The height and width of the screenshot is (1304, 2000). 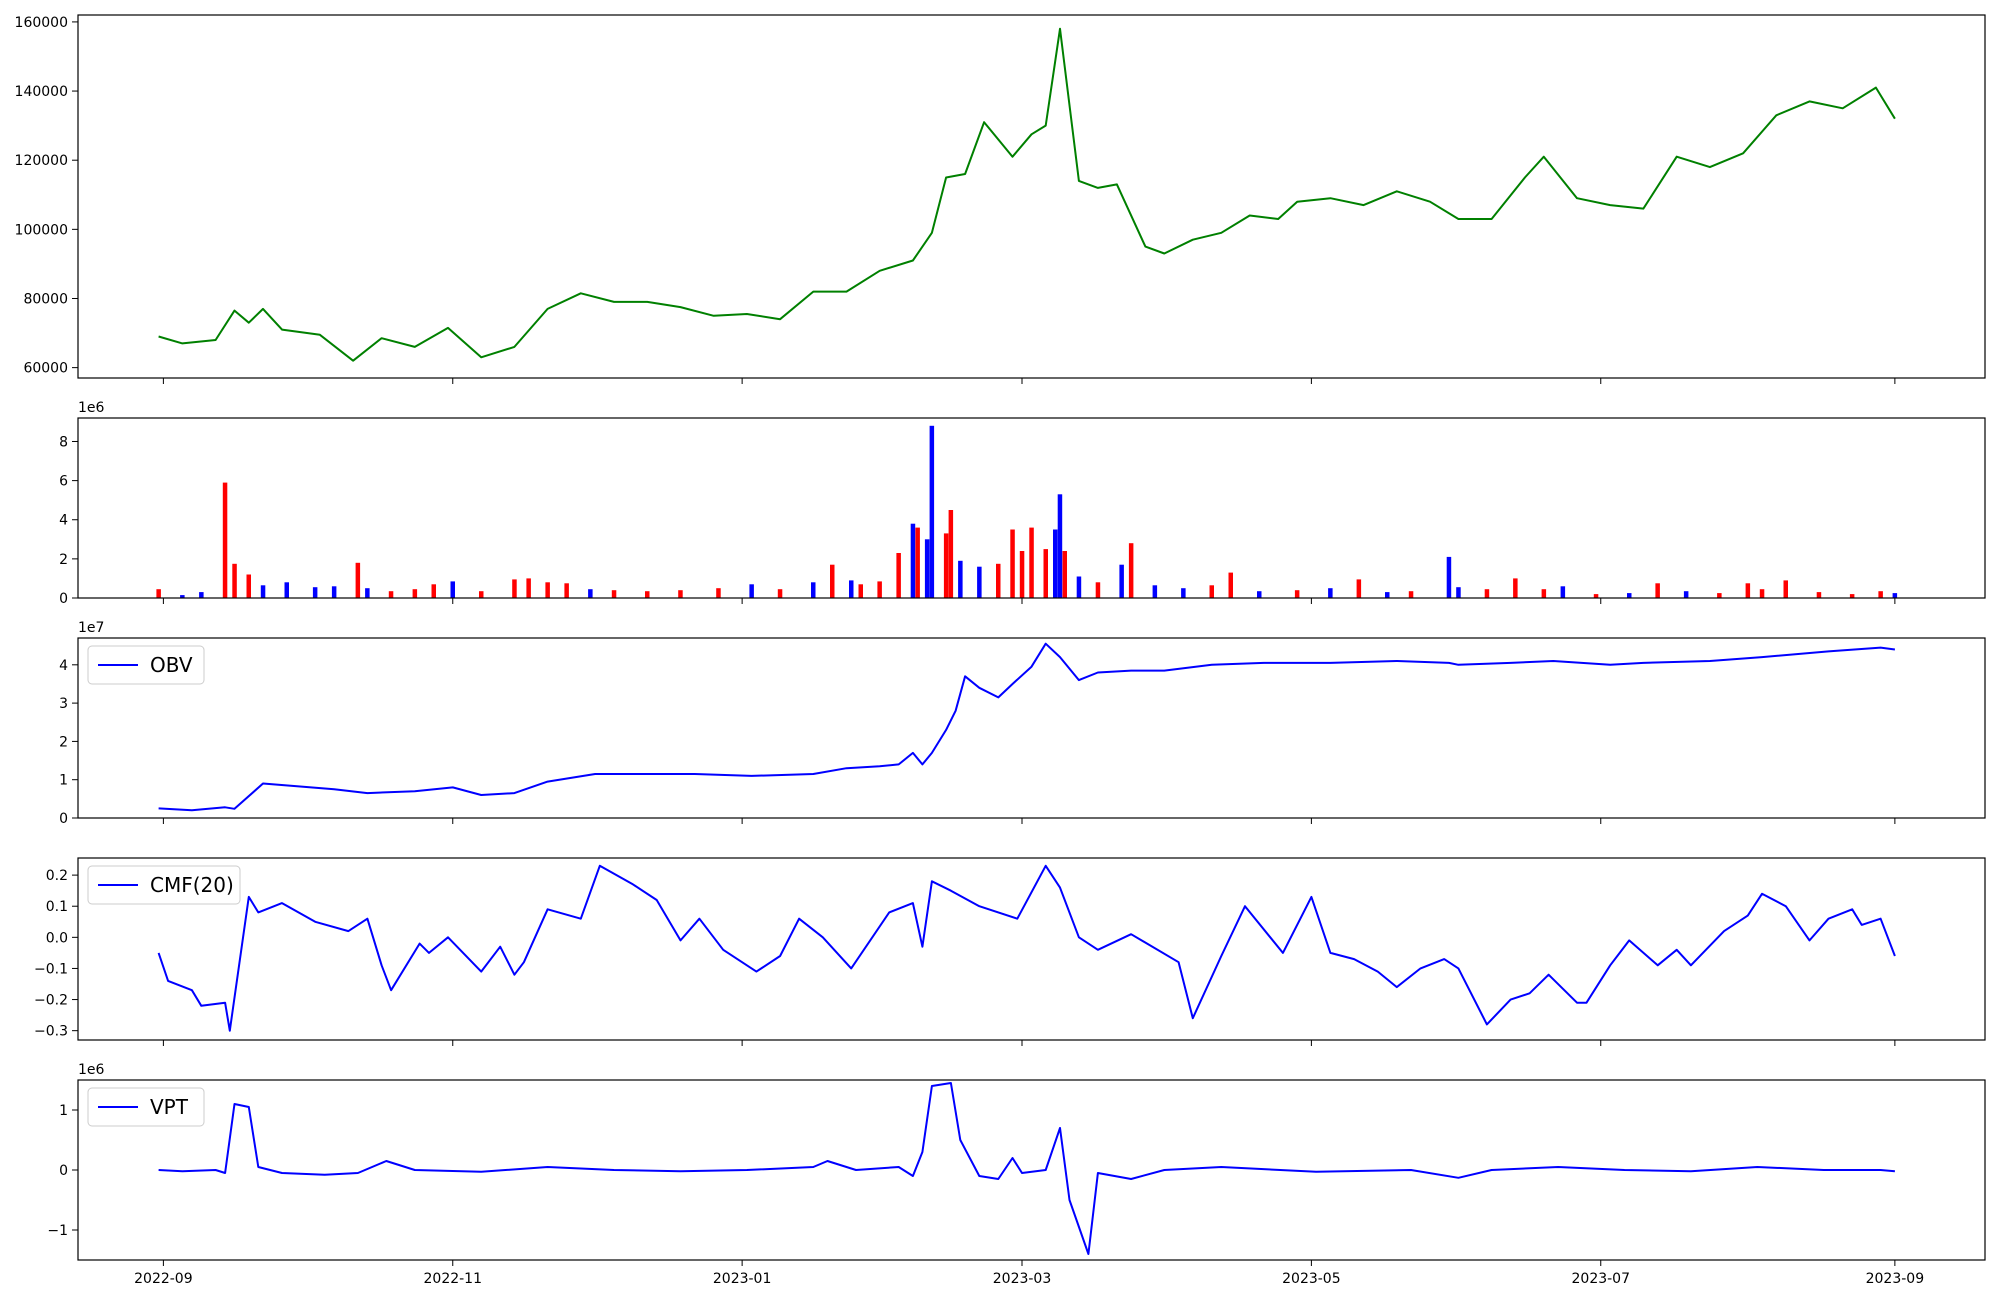 I want to click on y-tick-label-vpt: 0, so click(x=63, y=1171).